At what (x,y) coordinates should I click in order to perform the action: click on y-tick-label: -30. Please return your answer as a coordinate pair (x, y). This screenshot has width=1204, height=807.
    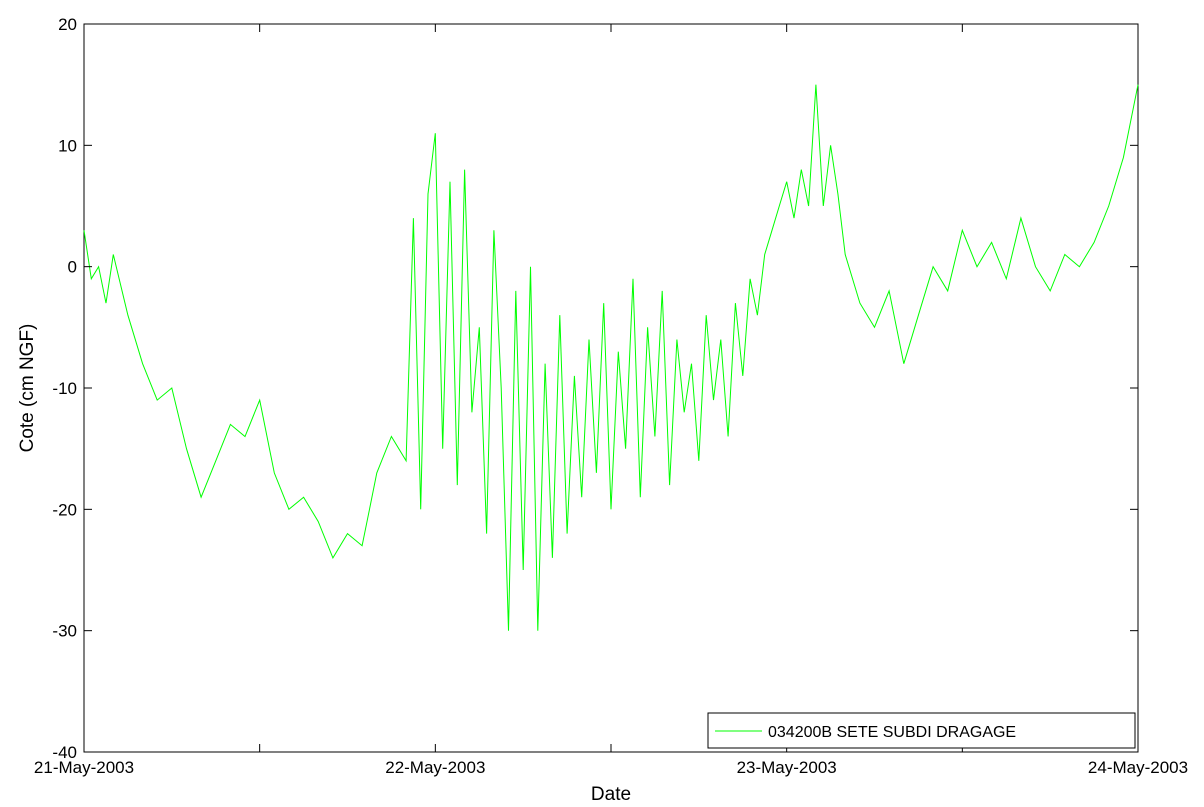
    Looking at the image, I should click on (64, 631).